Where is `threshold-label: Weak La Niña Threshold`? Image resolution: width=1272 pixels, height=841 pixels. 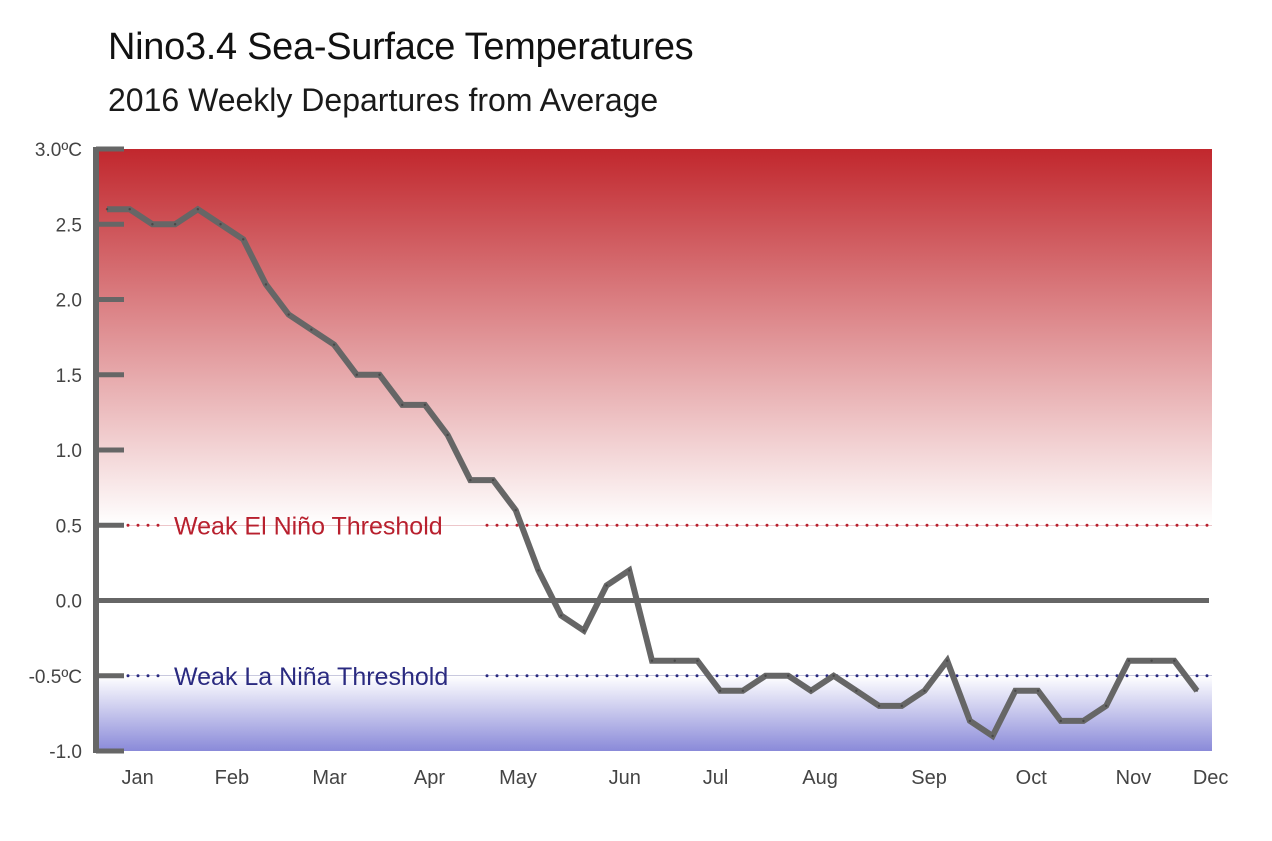
threshold-label: Weak La Niña Threshold is located at coordinates (311, 677).